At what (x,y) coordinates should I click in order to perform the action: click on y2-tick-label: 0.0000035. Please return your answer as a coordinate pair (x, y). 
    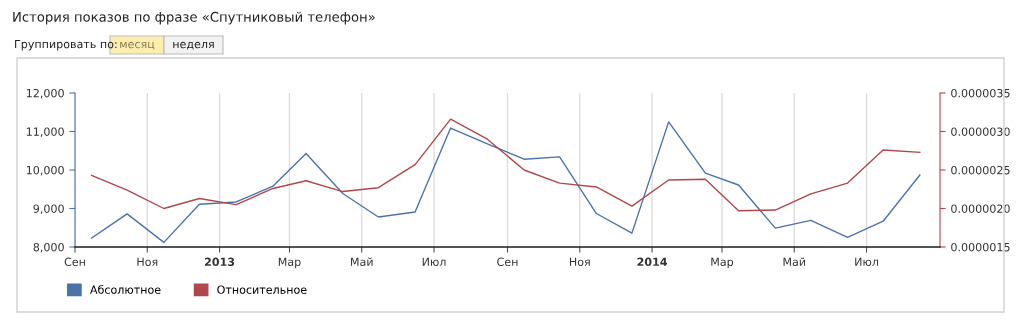
    Looking at the image, I should click on (980, 93).